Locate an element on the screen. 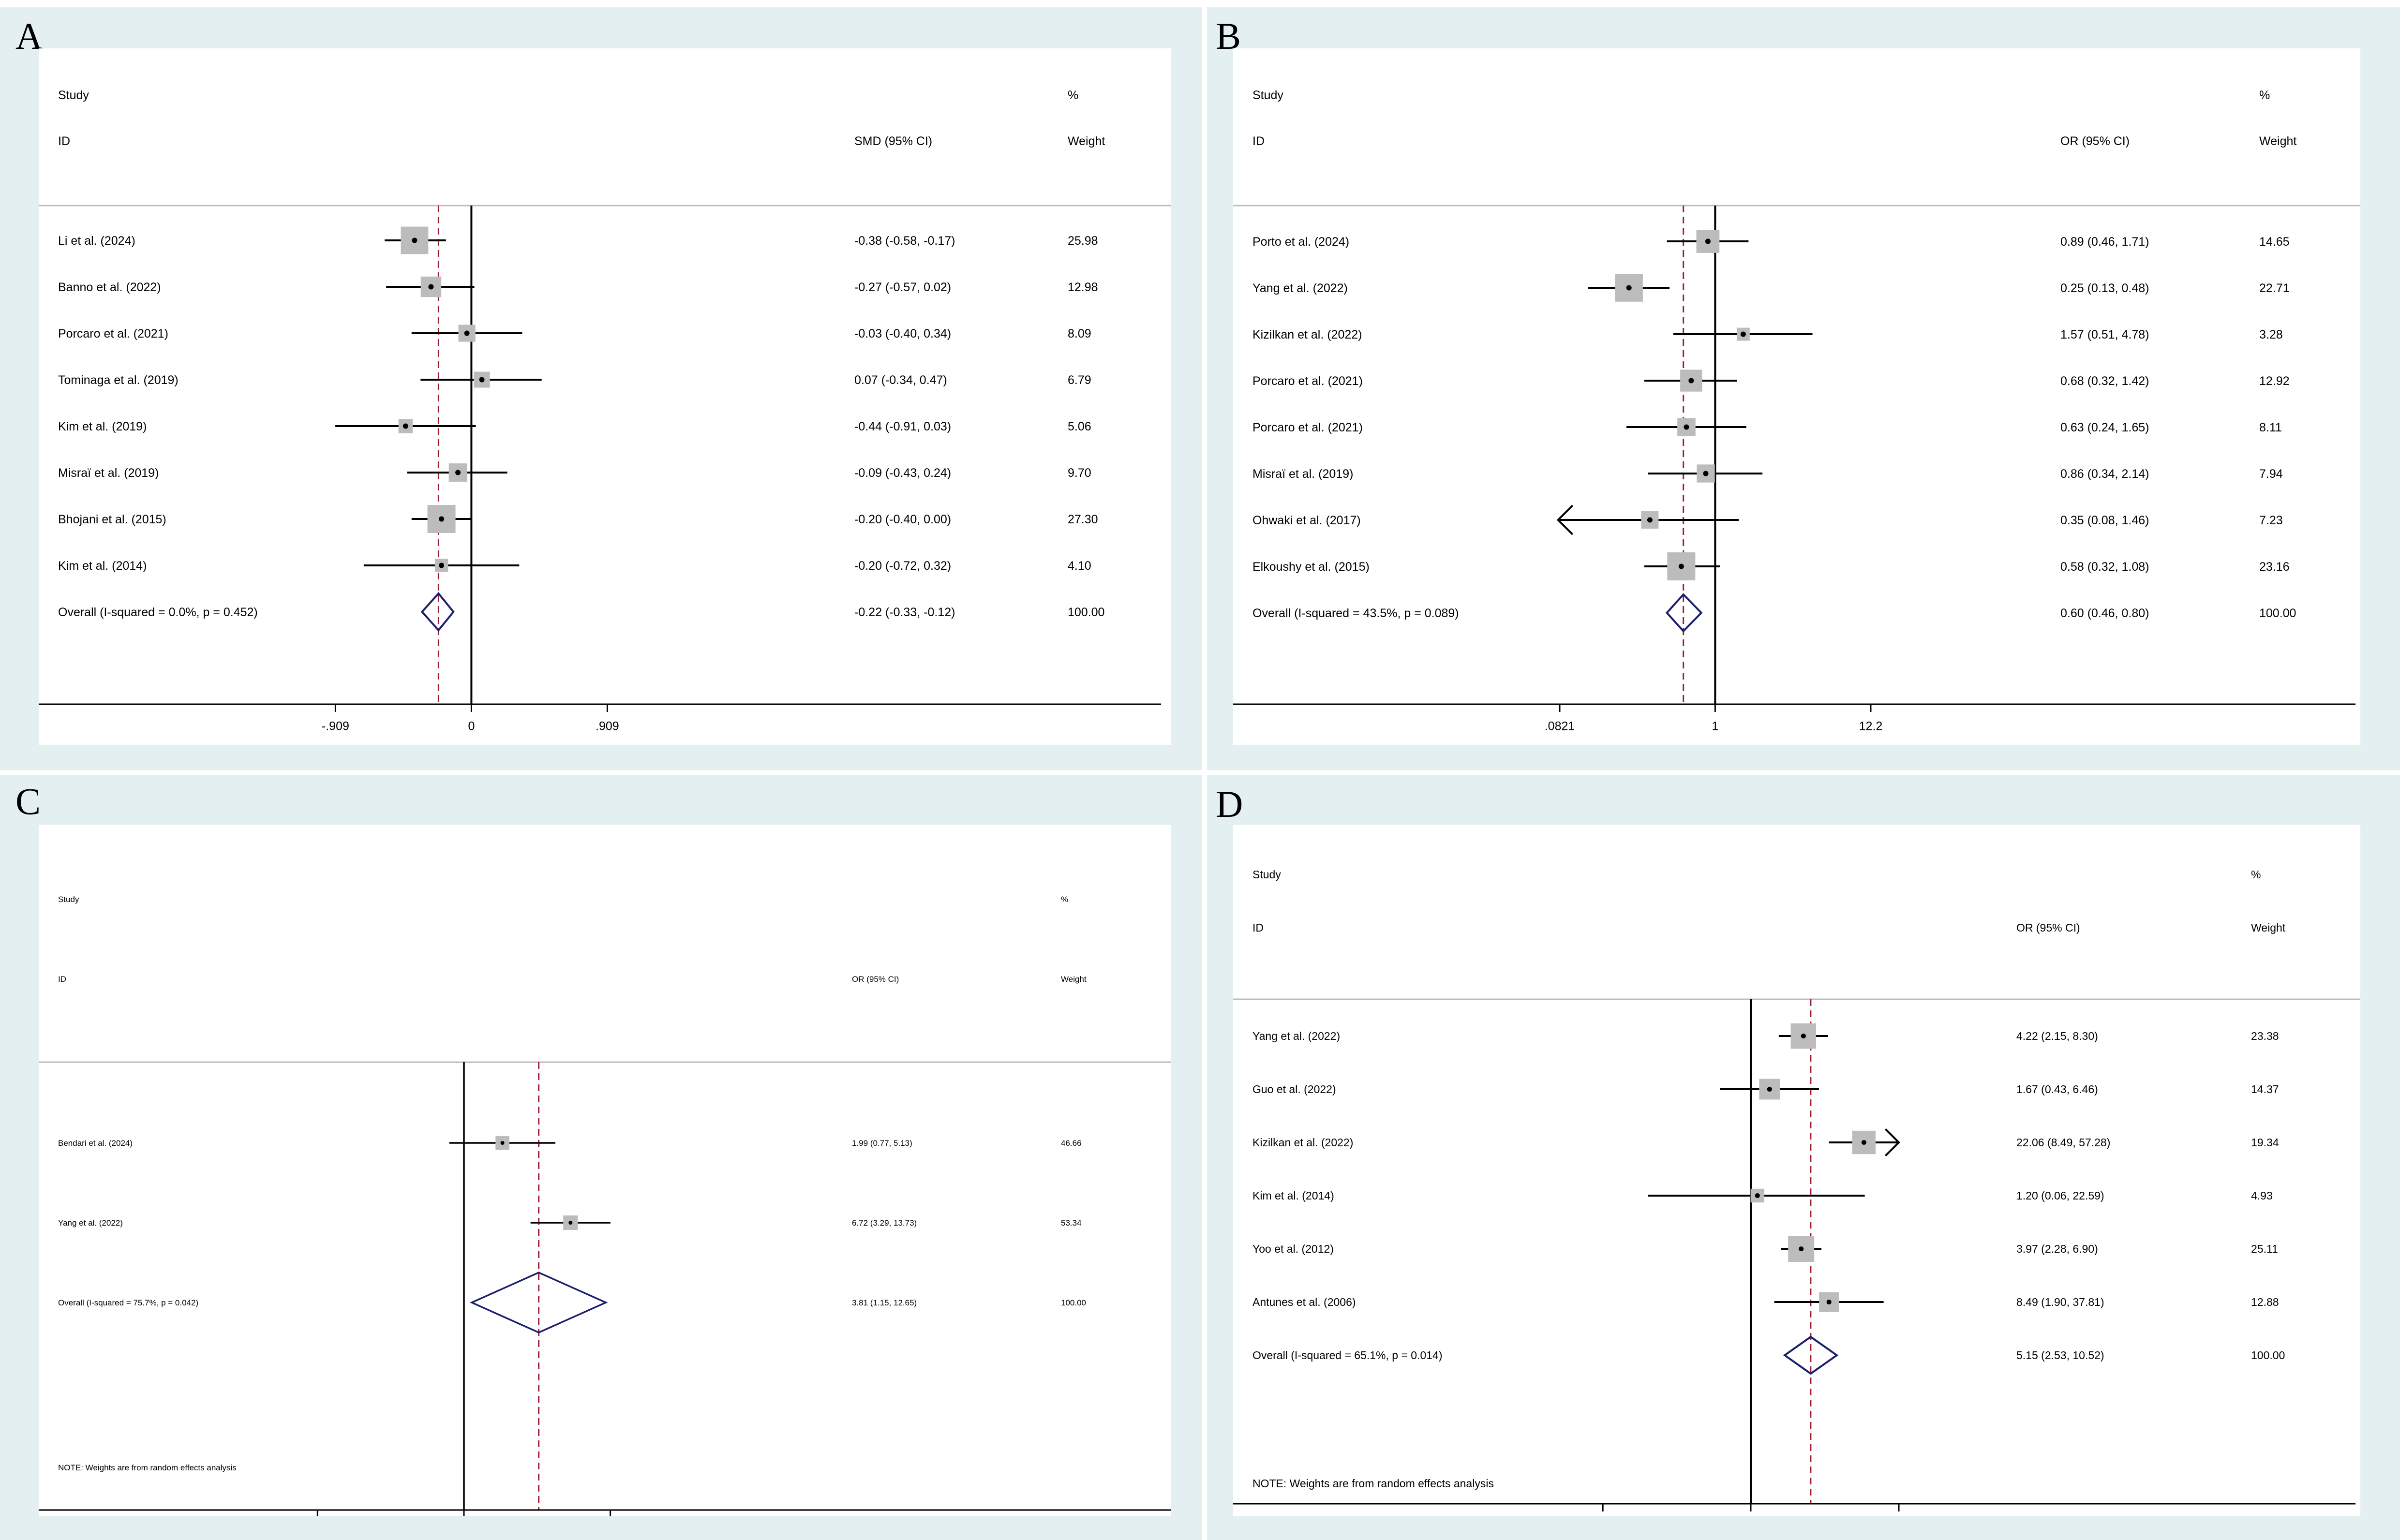 Image resolution: width=2400 pixels, height=1540 pixels. study-ci-text: 6.72 (3.29, 13.73) is located at coordinates (884, 1223).